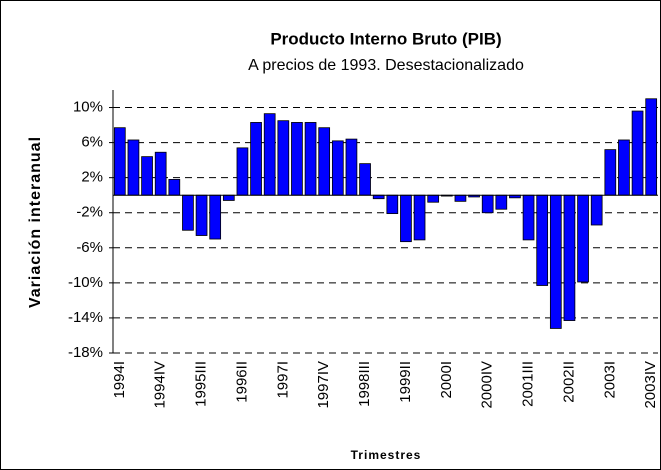 This screenshot has width=661, height=470. I want to click on x-axis-title: Trimestres, so click(386, 455).